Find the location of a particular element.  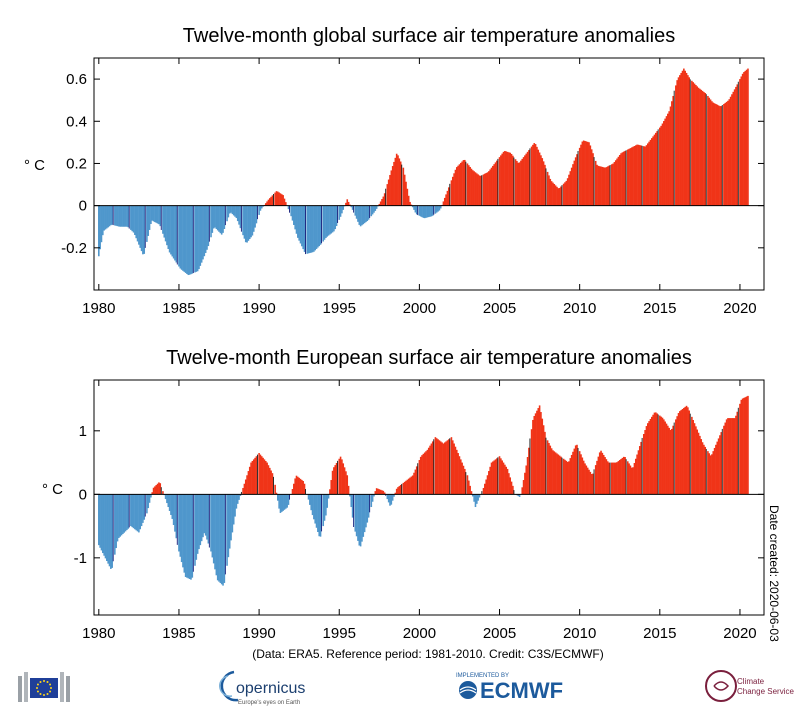

c3s-leaf-icon is located at coordinates (721, 686).